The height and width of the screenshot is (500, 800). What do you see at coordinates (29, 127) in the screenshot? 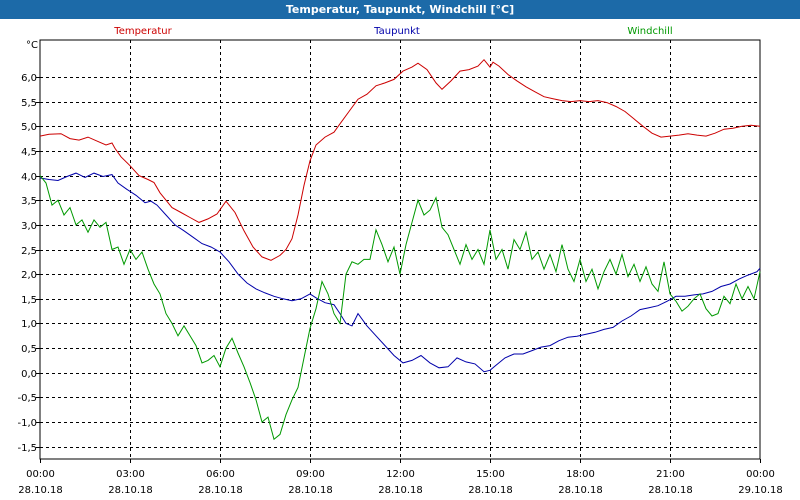
I see `y-tick-label: 5,0` at bounding box center [29, 127].